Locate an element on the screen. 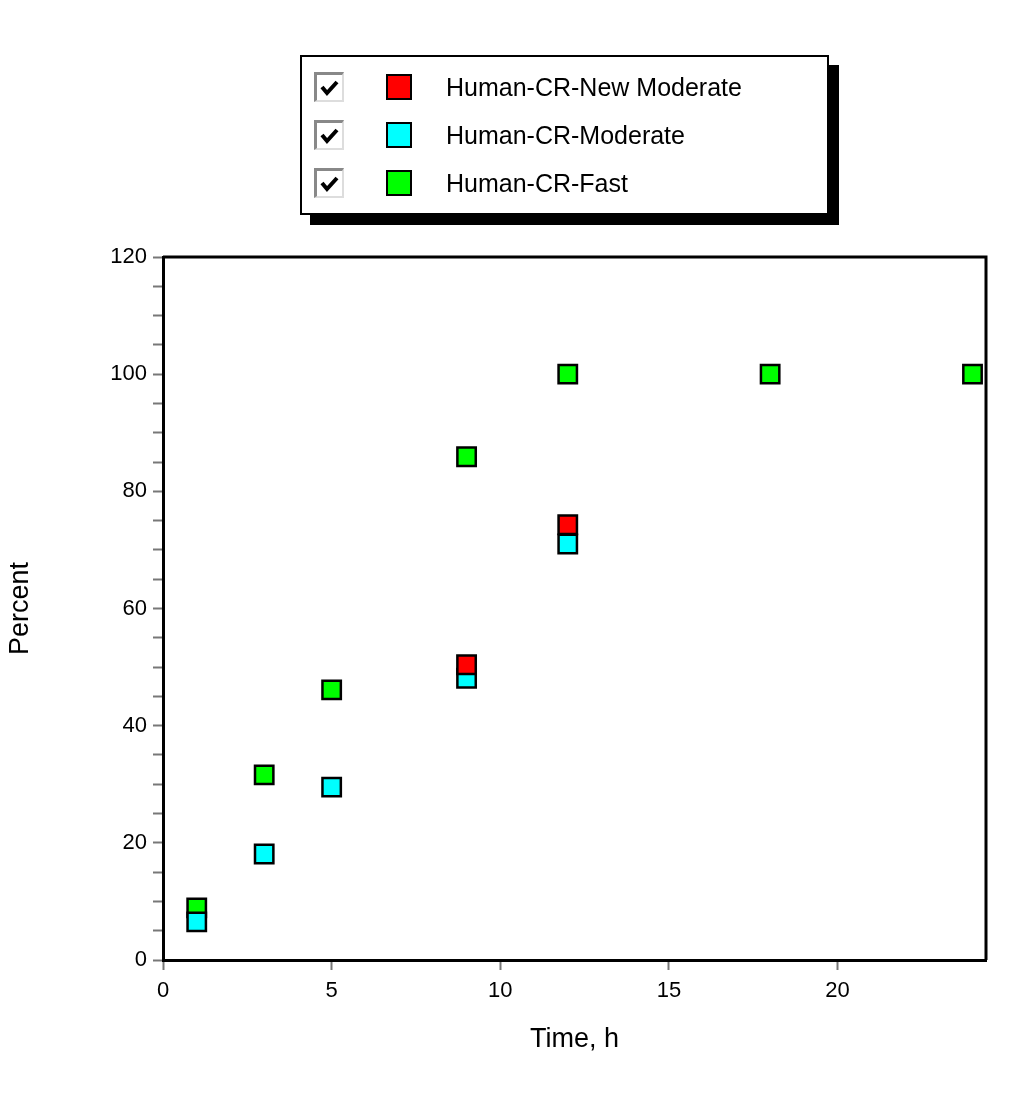  legend-label: Human-CR-New Moderate is located at coordinates (594, 87).